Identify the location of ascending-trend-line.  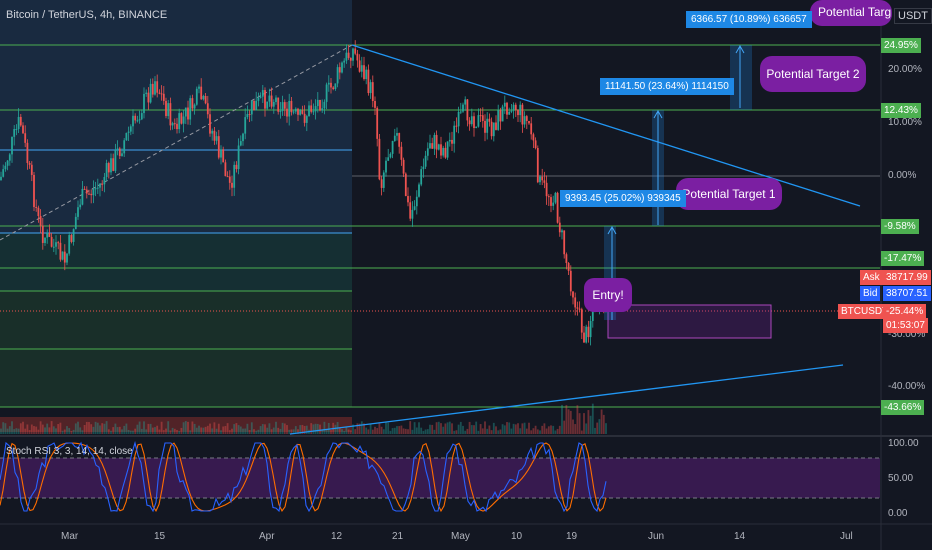
(566, 399).